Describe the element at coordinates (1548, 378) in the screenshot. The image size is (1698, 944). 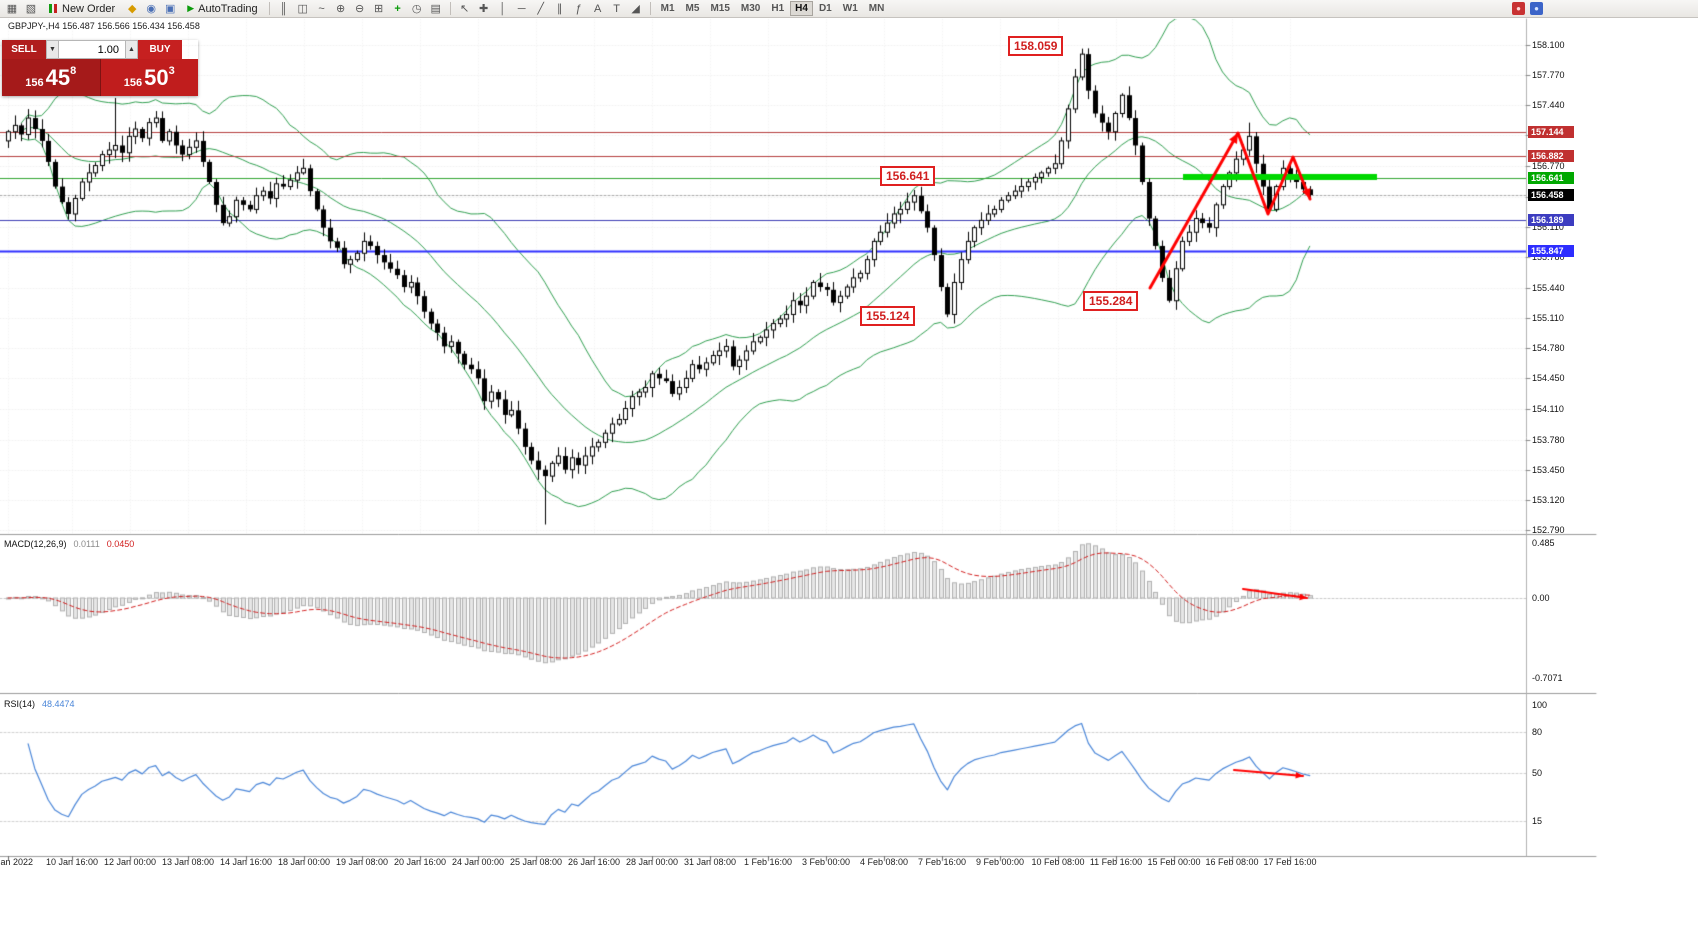
I see `price-axis-tick: 154.450` at that location.